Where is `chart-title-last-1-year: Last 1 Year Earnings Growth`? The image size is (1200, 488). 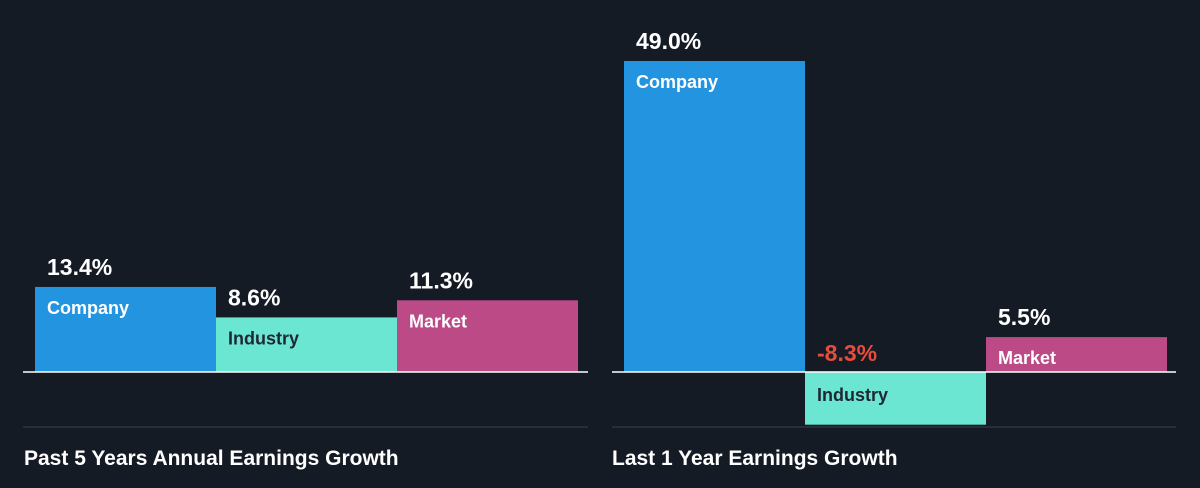
chart-title-last-1-year: Last 1 Year Earnings Growth is located at coordinates (755, 458).